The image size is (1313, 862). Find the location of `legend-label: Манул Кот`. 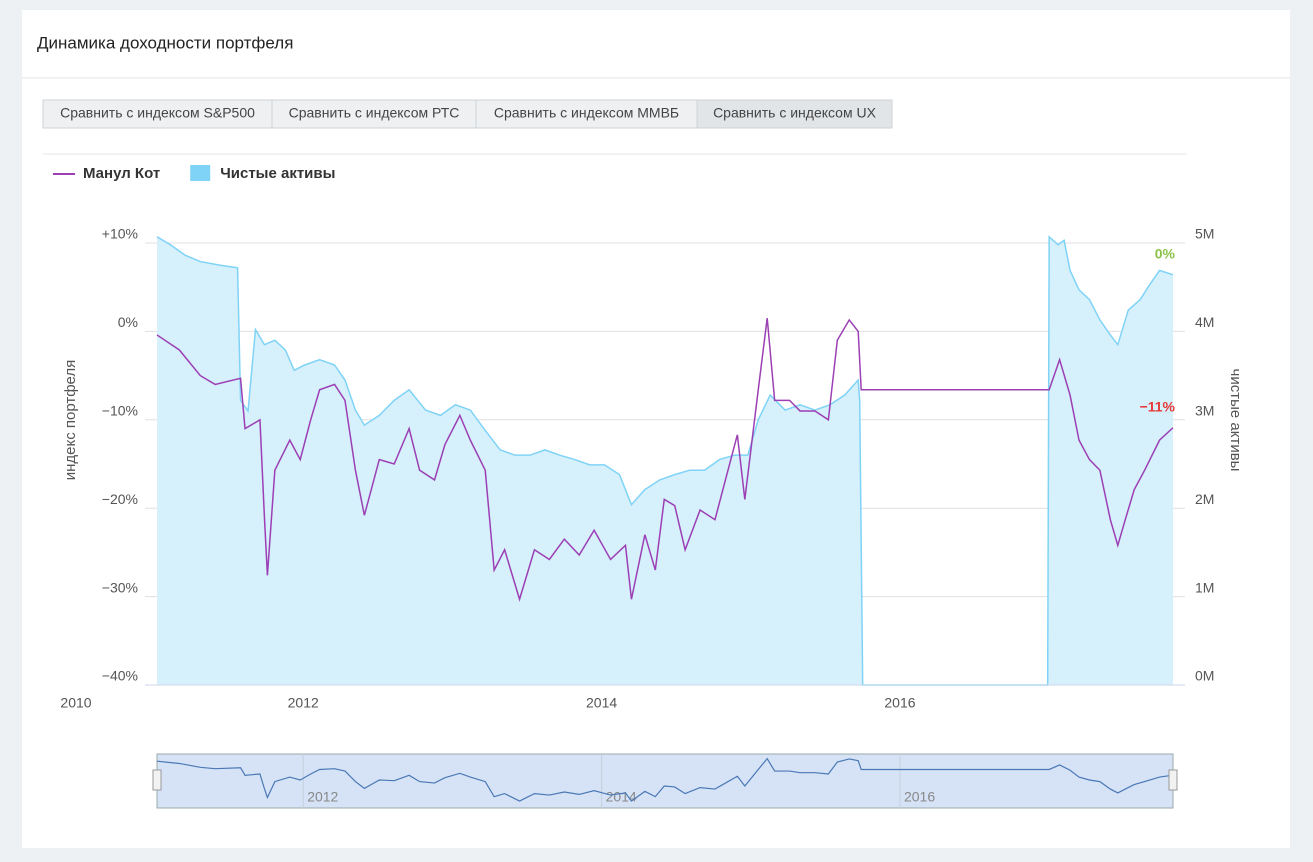

legend-label: Манул Кот is located at coordinates (121, 173).